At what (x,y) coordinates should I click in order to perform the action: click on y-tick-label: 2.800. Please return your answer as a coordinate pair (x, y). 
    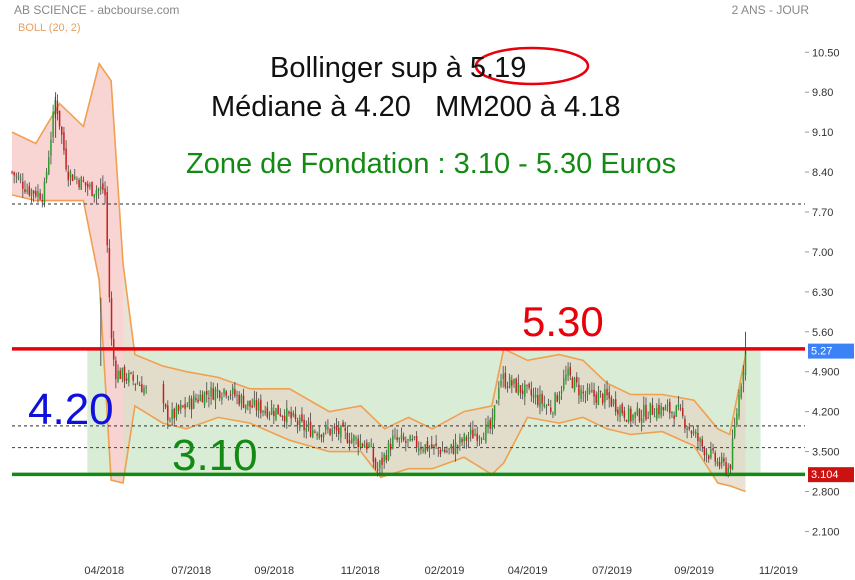
    Looking at the image, I should click on (826, 493).